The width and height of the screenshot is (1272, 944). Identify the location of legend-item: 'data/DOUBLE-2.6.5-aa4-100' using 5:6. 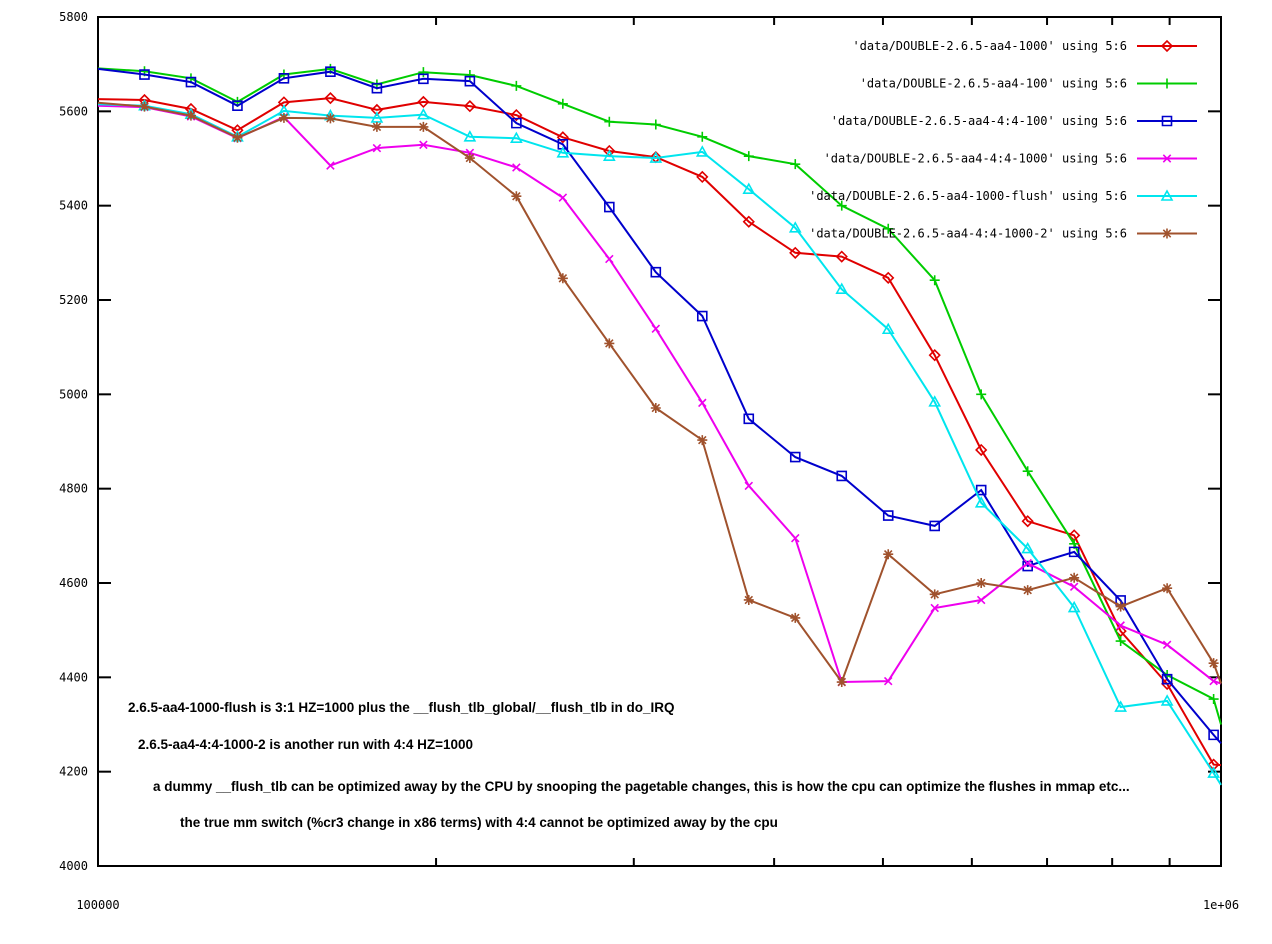
(1028, 84).